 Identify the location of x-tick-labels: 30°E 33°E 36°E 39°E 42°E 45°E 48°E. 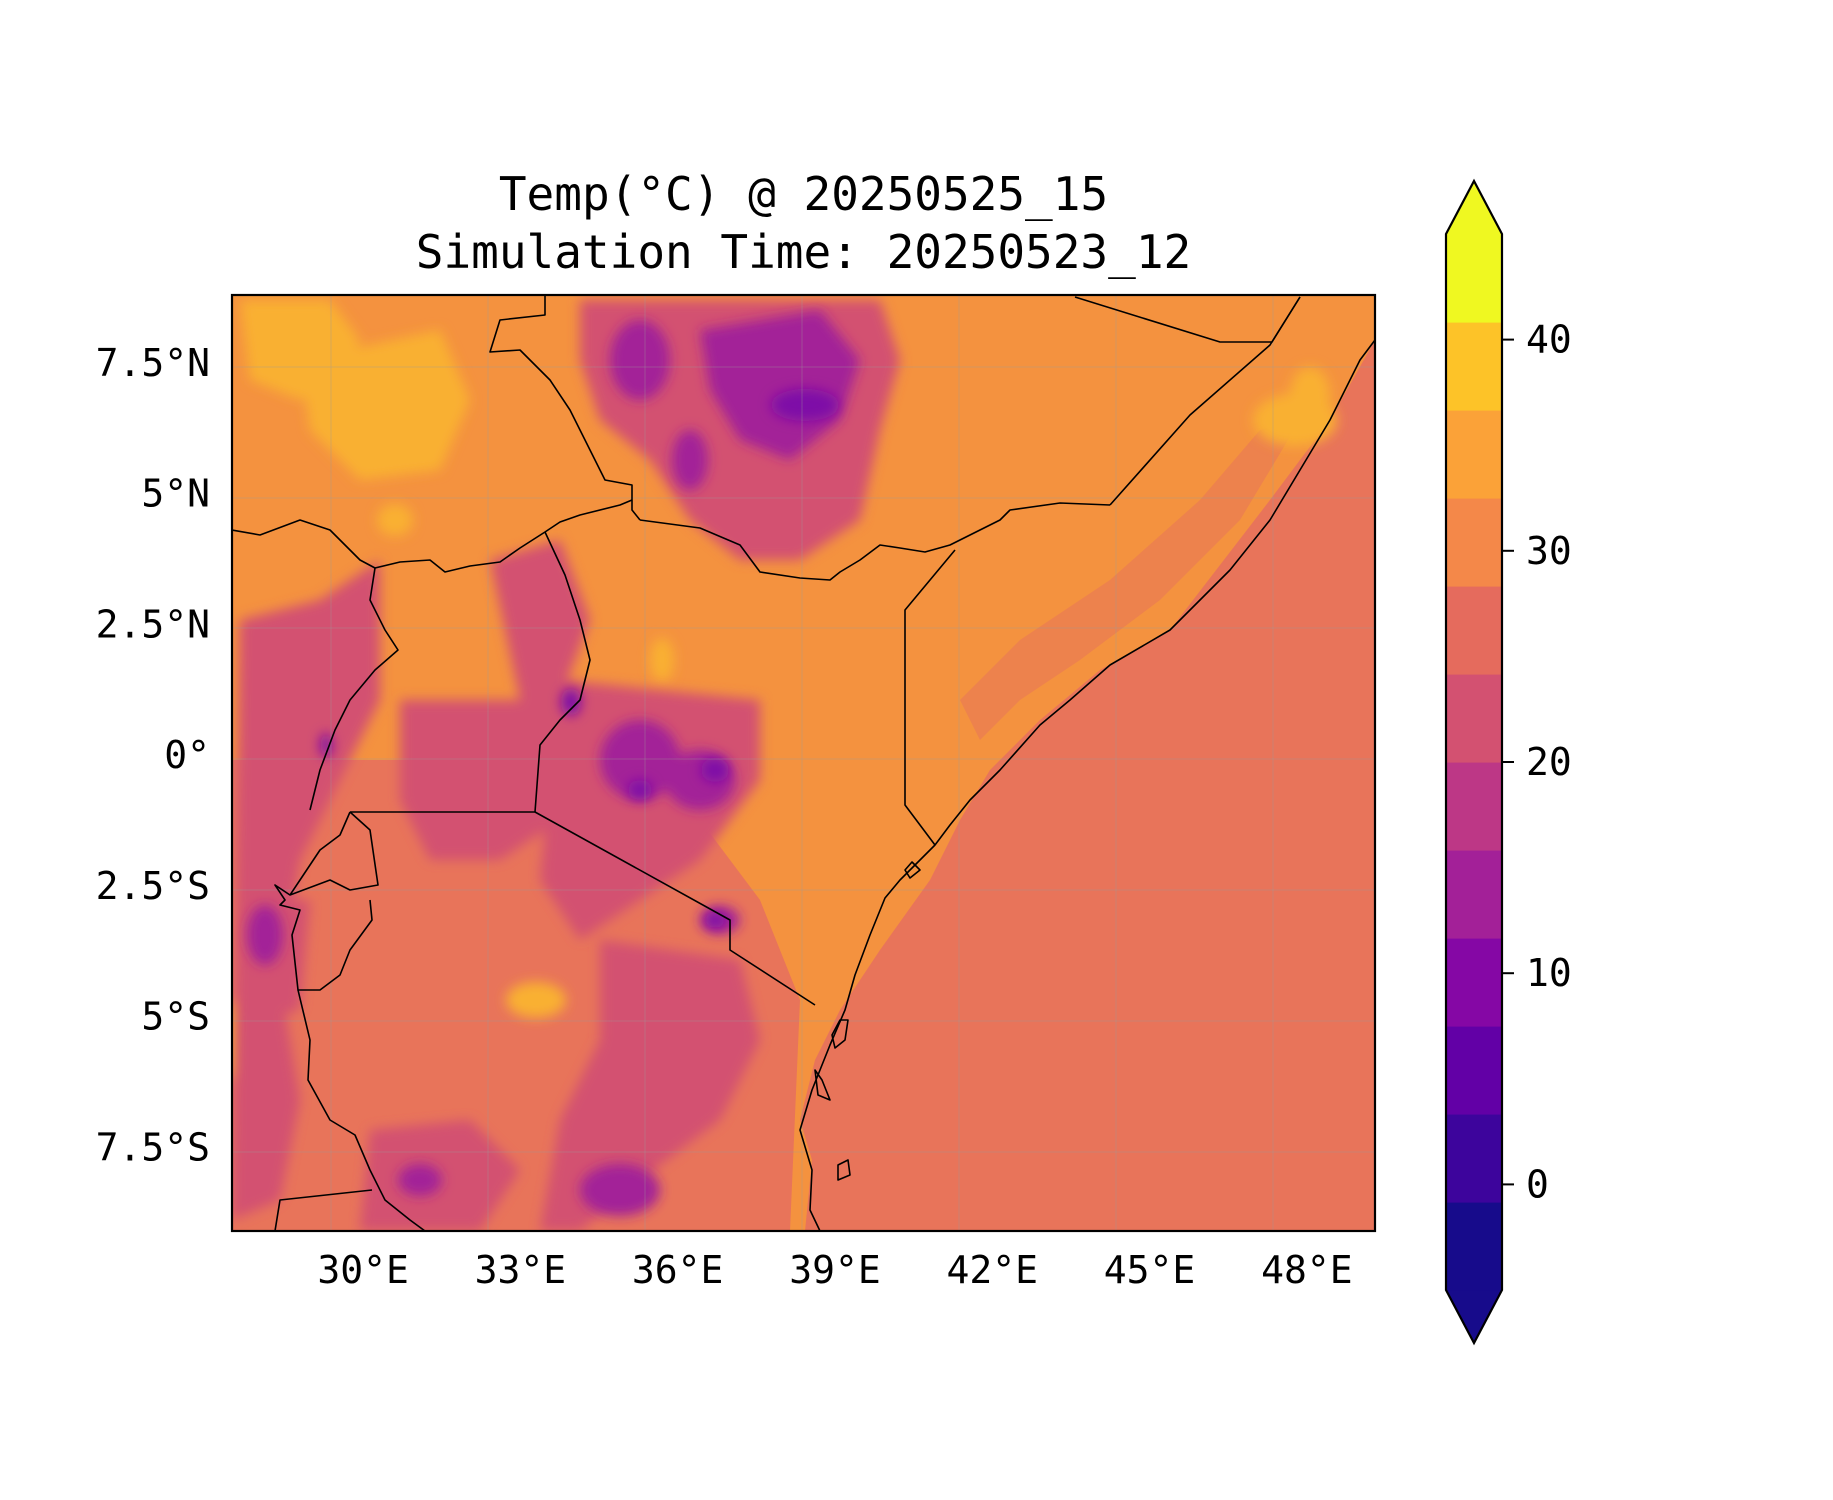
(834, 1270).